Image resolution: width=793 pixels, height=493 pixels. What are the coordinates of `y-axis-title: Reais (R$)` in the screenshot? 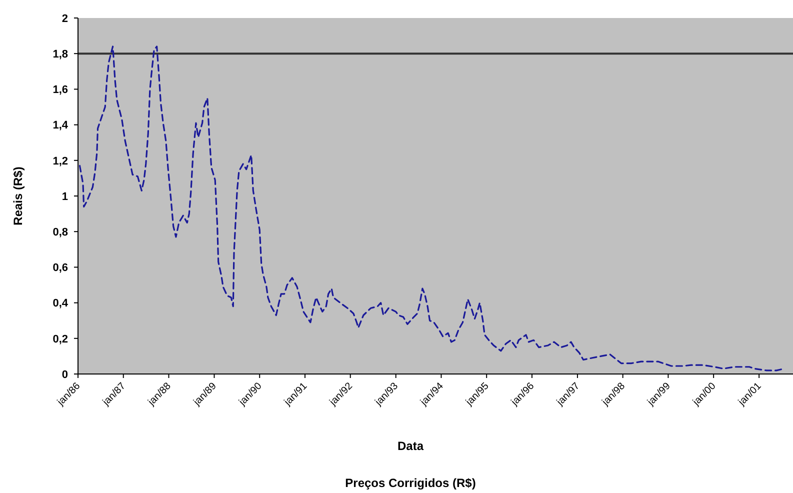 It's located at (18, 196).